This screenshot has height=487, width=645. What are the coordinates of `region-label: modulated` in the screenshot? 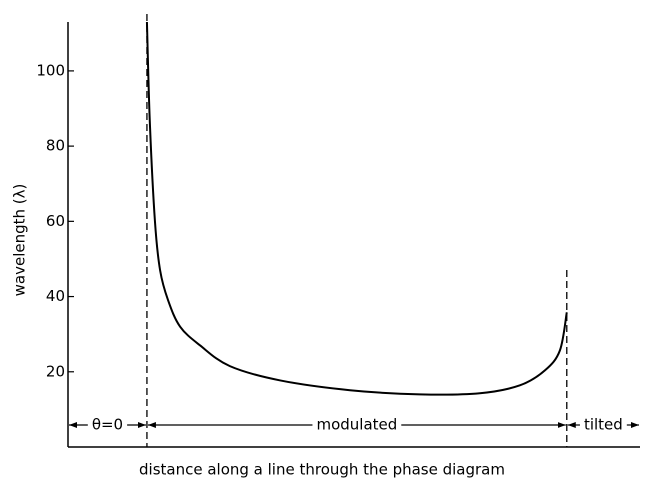 It's located at (356, 425).